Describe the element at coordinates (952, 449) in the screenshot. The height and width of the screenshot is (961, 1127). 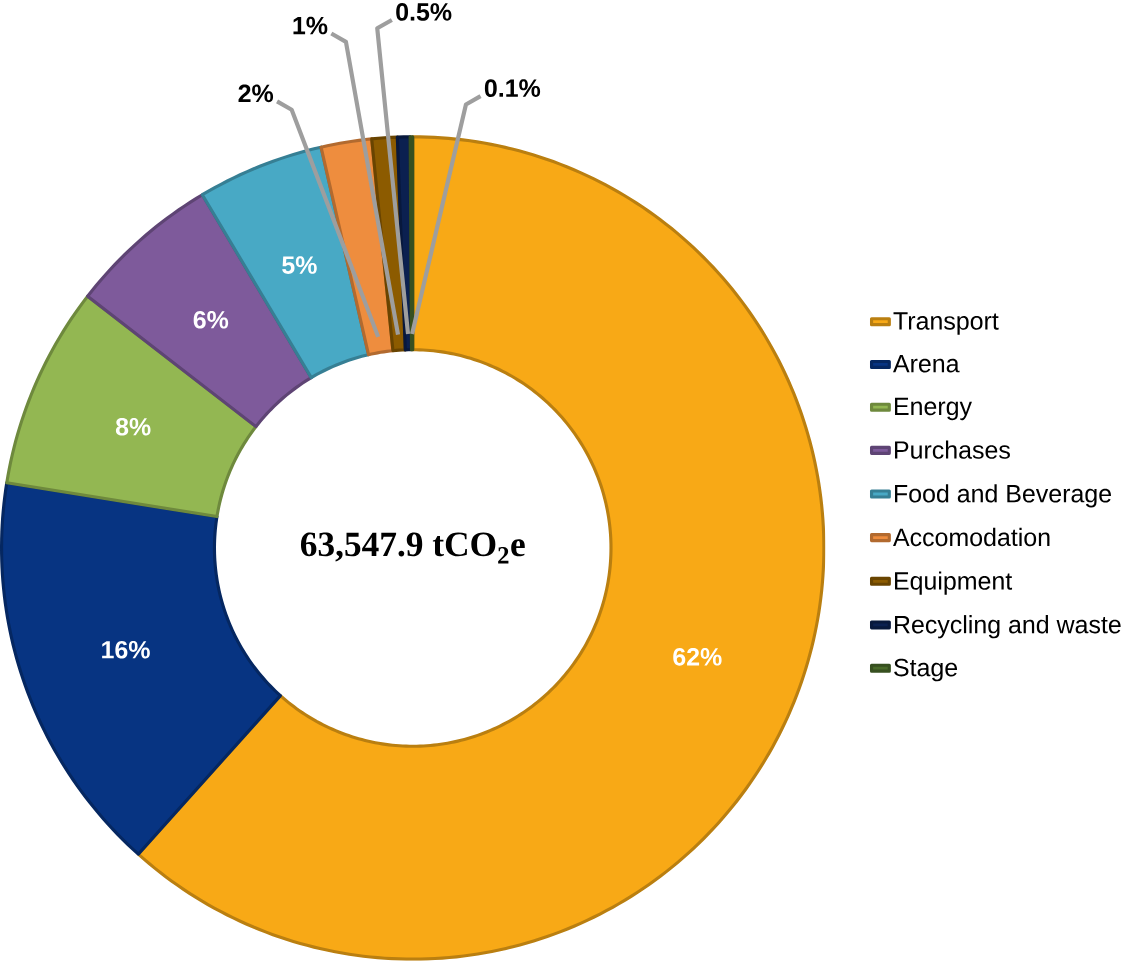
I see `legend-label: Purchases` at that location.